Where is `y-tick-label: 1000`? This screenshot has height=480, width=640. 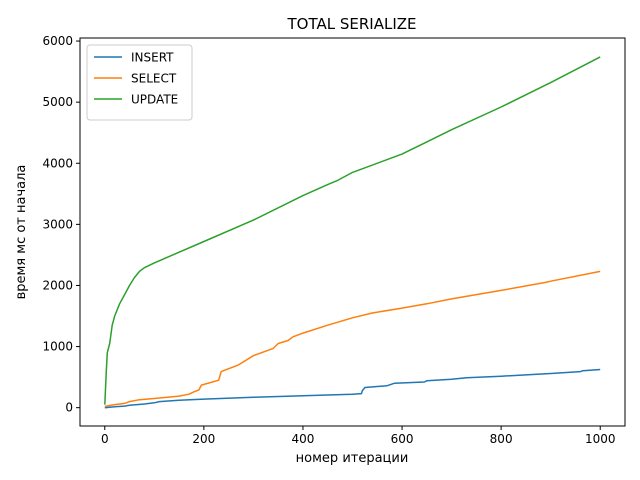
y-tick-label: 1000 is located at coordinates (57, 347).